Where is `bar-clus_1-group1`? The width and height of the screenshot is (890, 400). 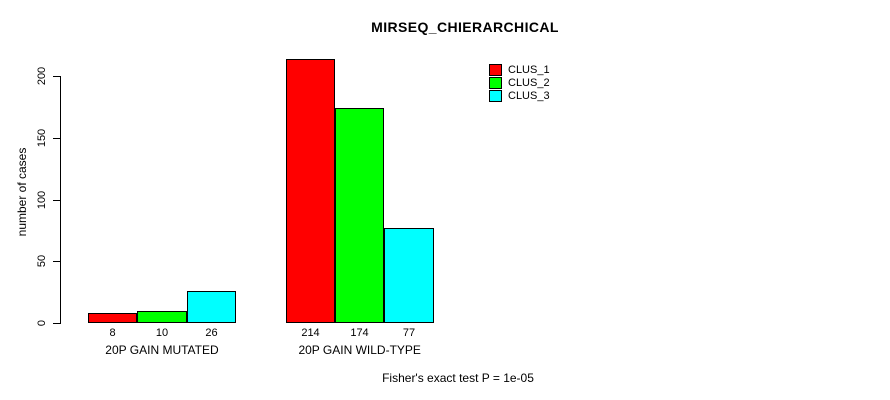 bar-clus_1-group1 is located at coordinates (112, 318).